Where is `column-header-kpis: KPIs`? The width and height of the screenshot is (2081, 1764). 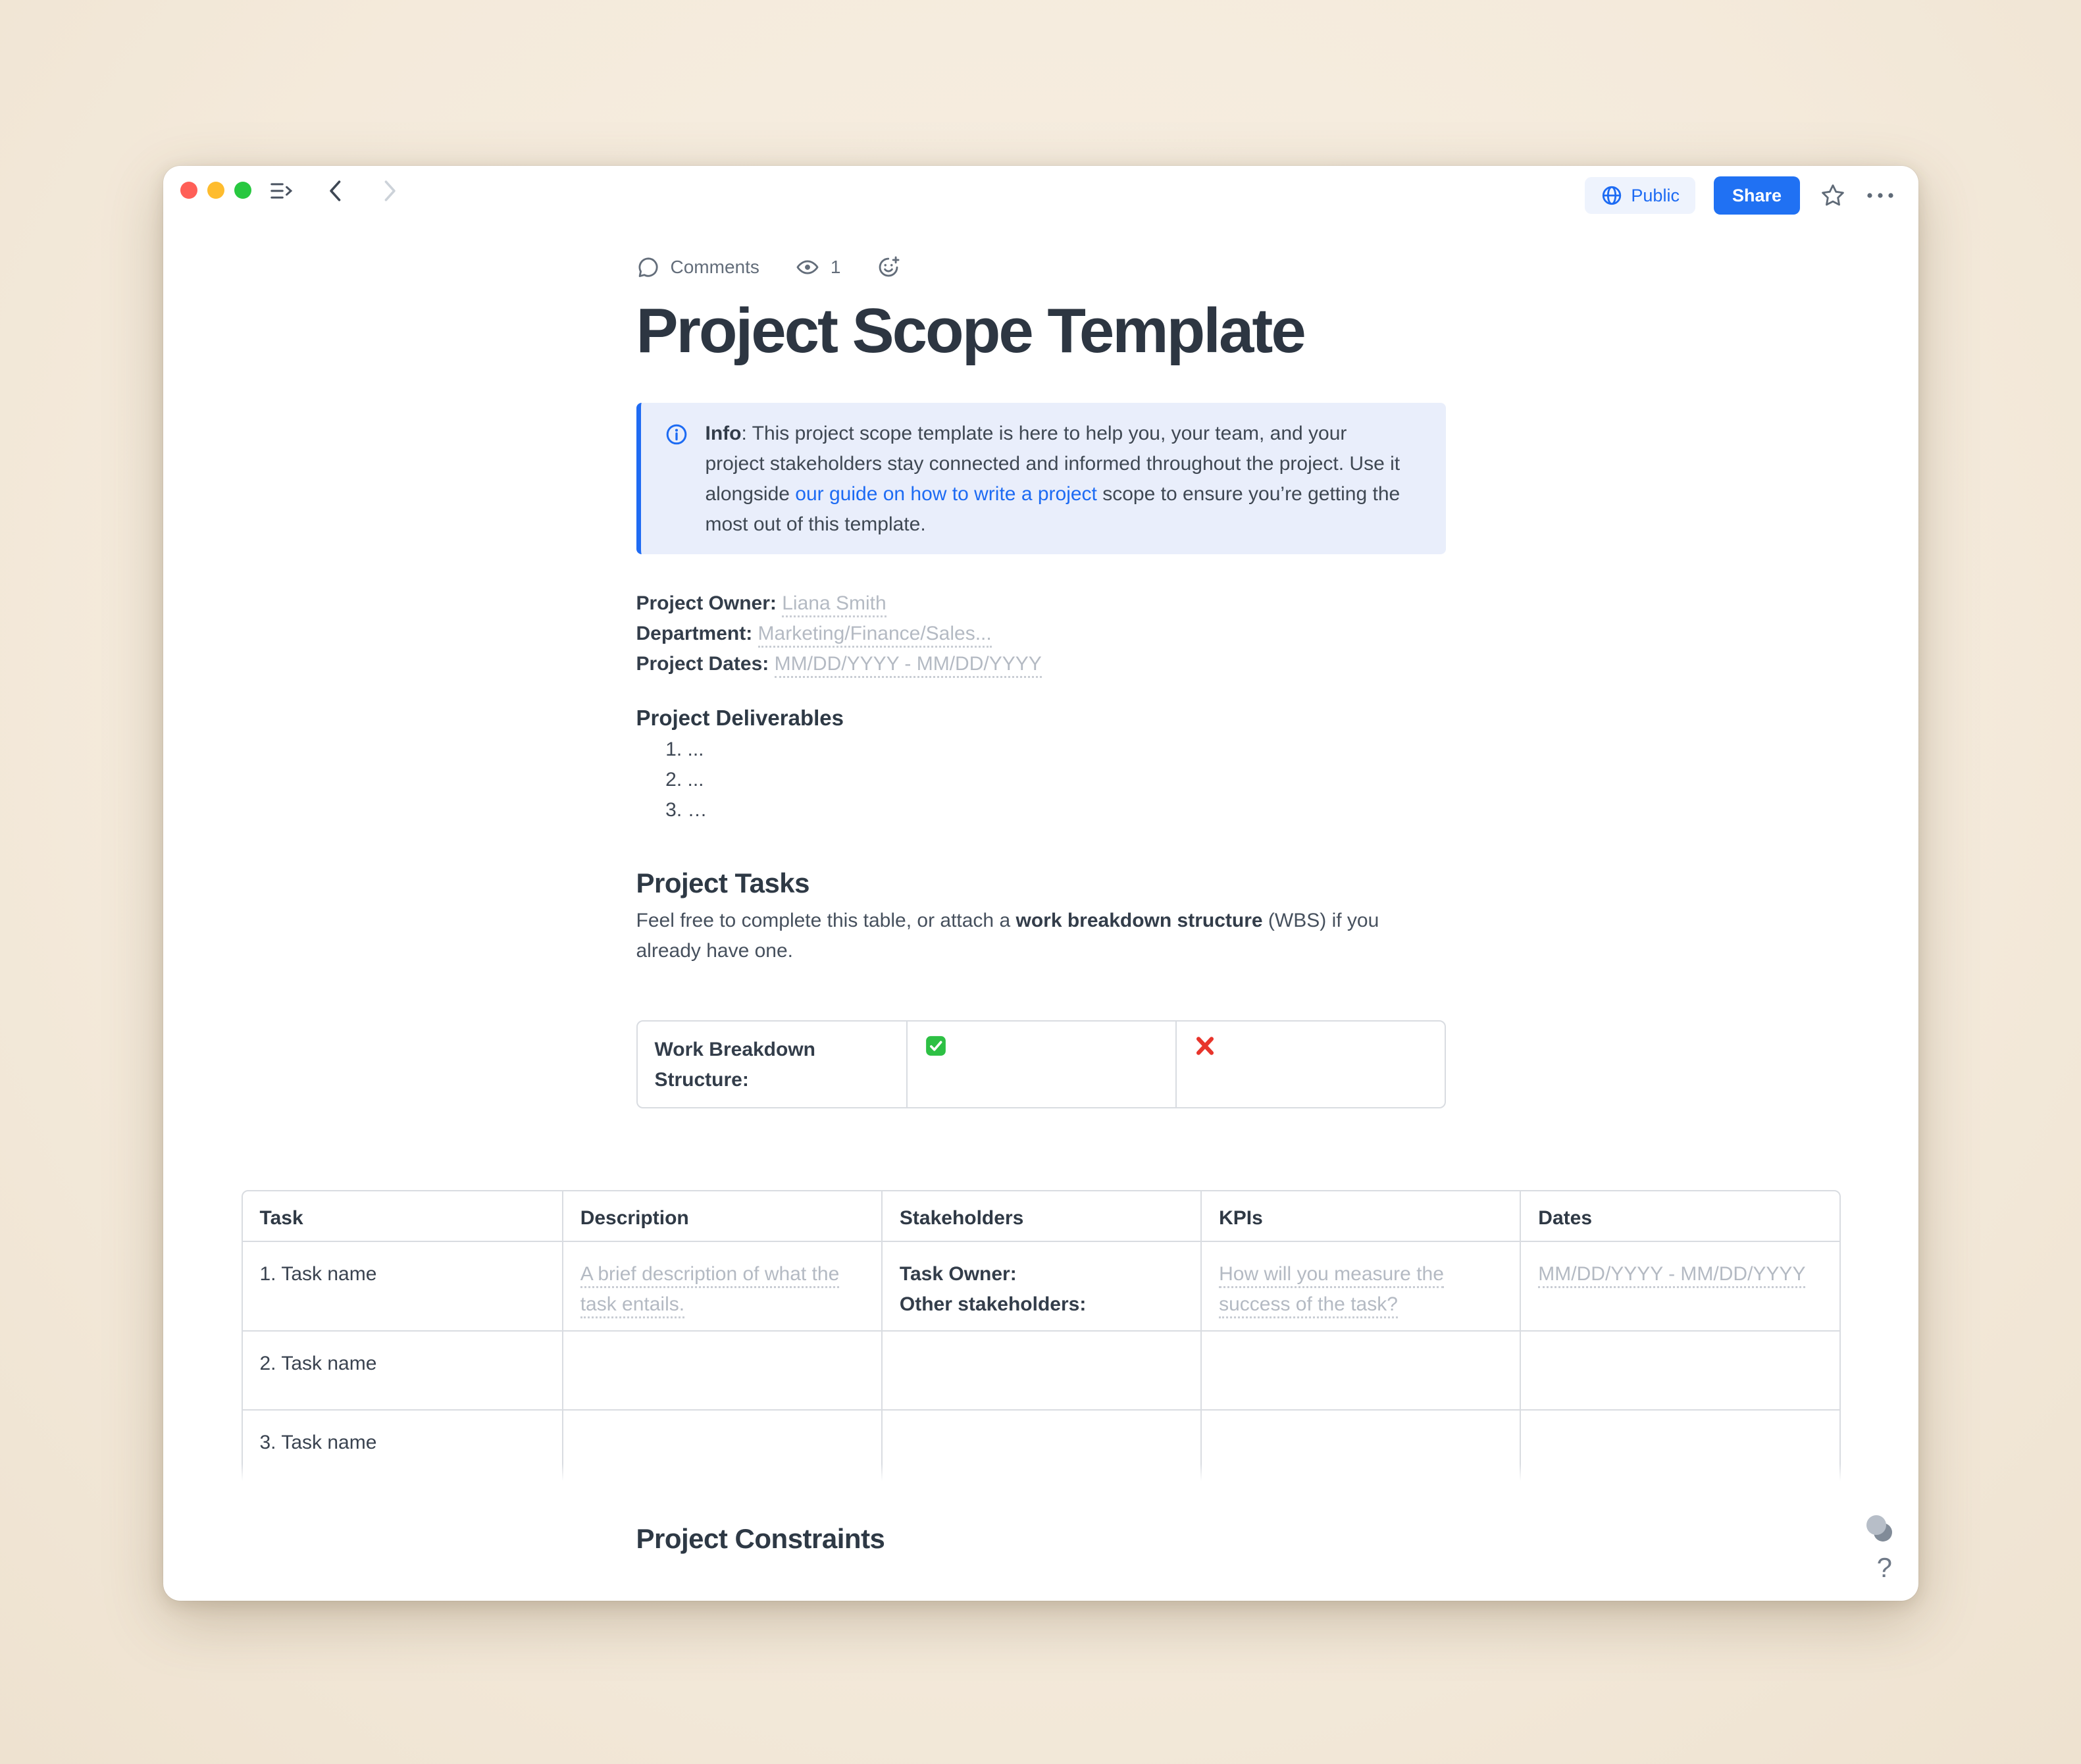
column-header-kpis: KPIs is located at coordinates (1360, 1216).